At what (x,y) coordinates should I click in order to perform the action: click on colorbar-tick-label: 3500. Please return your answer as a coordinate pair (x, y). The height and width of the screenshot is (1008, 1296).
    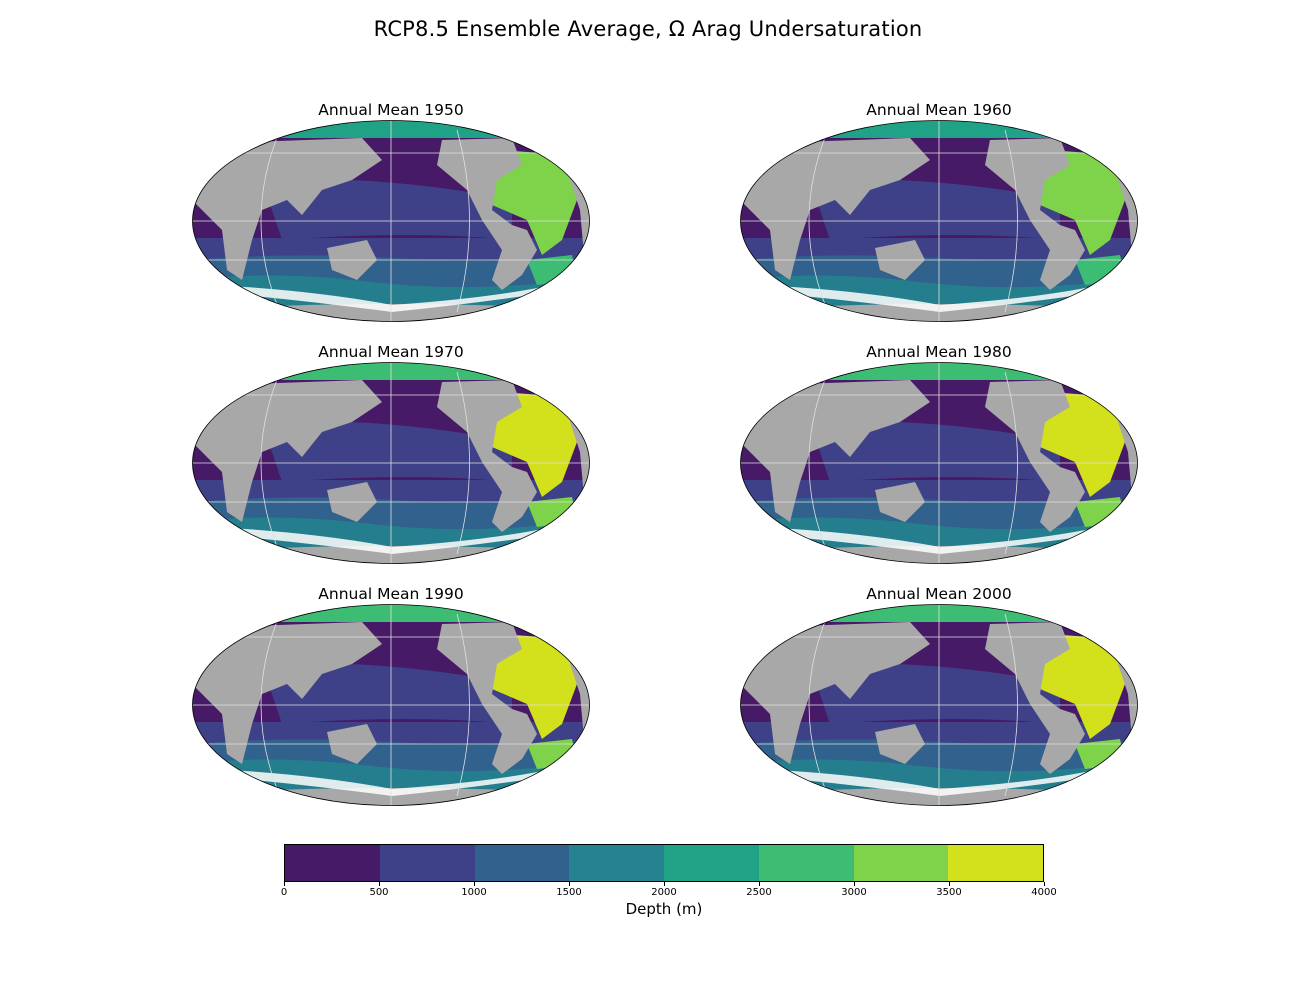
    Looking at the image, I should click on (949, 892).